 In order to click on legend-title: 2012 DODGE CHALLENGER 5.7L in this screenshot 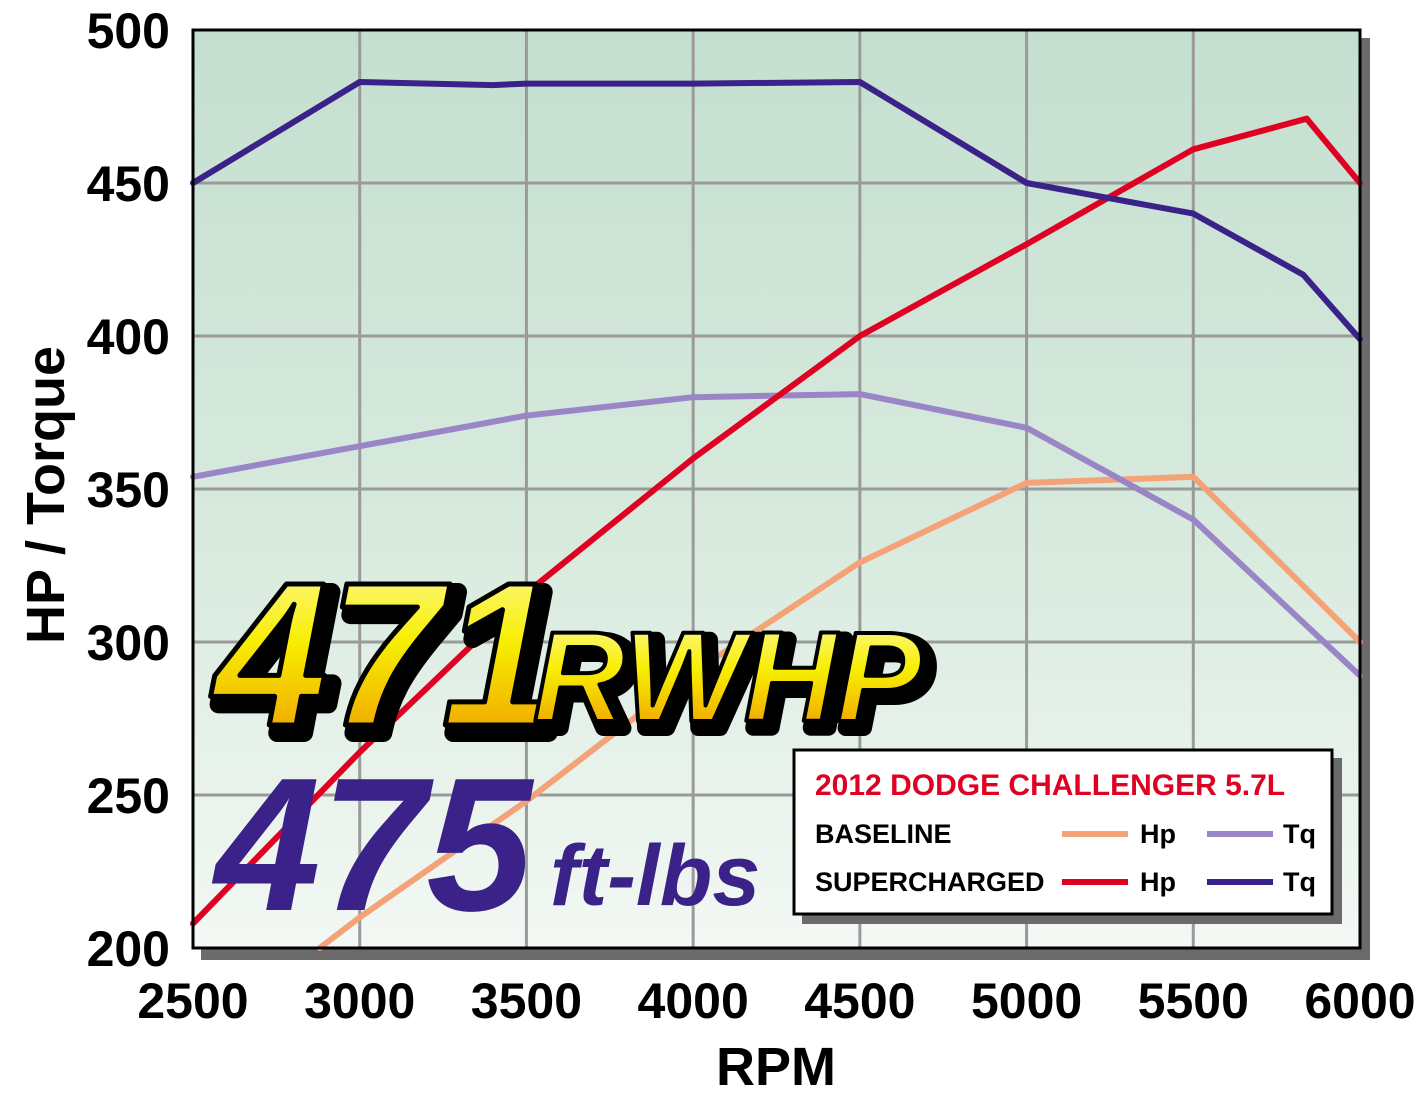, I will do `click(1050, 785)`.